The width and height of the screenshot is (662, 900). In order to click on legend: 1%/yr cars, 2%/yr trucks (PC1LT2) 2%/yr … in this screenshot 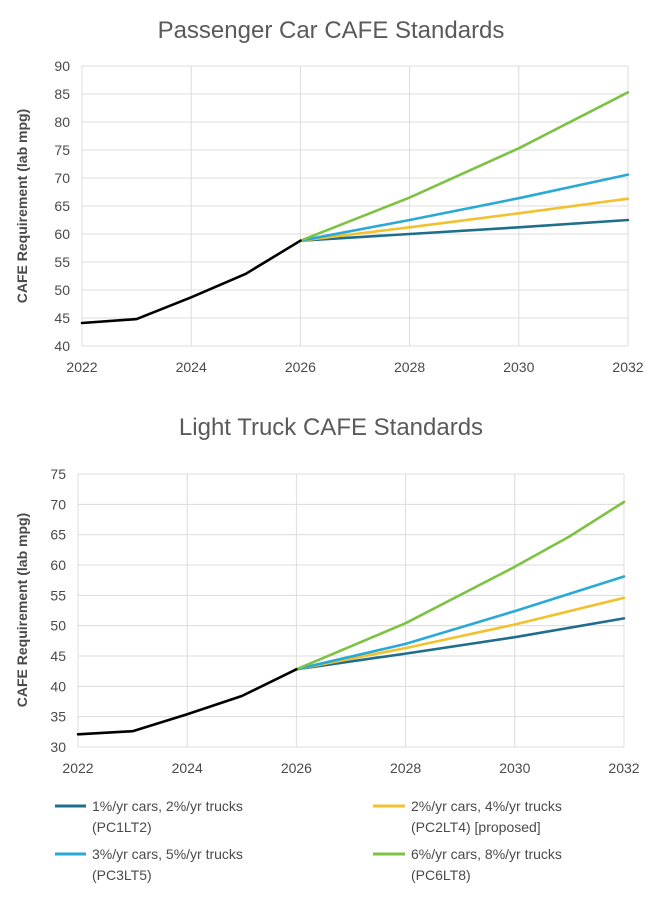, I will do `click(308, 840)`.